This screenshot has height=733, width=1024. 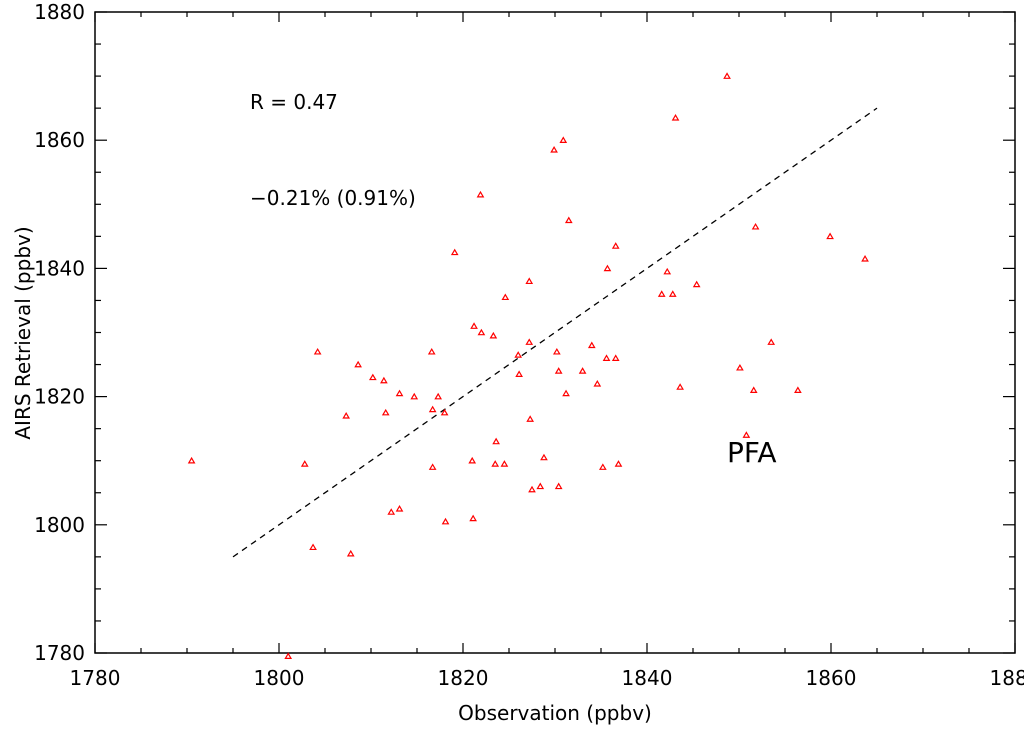 I want to click on y-tick-label: 1780, so click(x=59, y=653).